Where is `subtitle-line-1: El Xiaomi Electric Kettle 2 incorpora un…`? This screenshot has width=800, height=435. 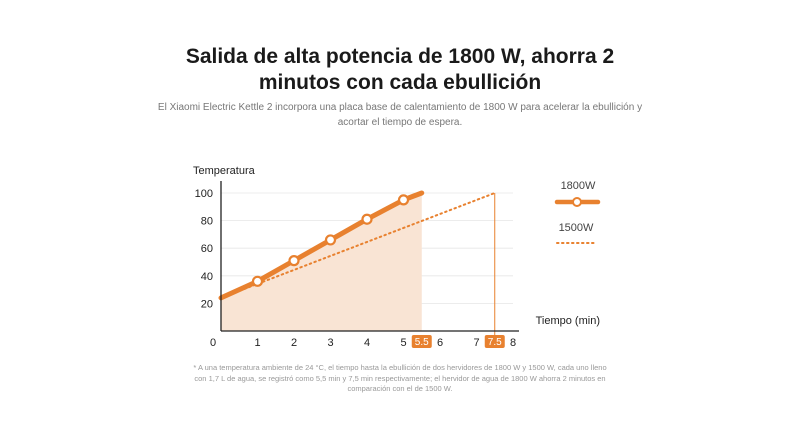 subtitle-line-1: El Xiaomi Electric Kettle 2 incorpora un… is located at coordinates (400, 107).